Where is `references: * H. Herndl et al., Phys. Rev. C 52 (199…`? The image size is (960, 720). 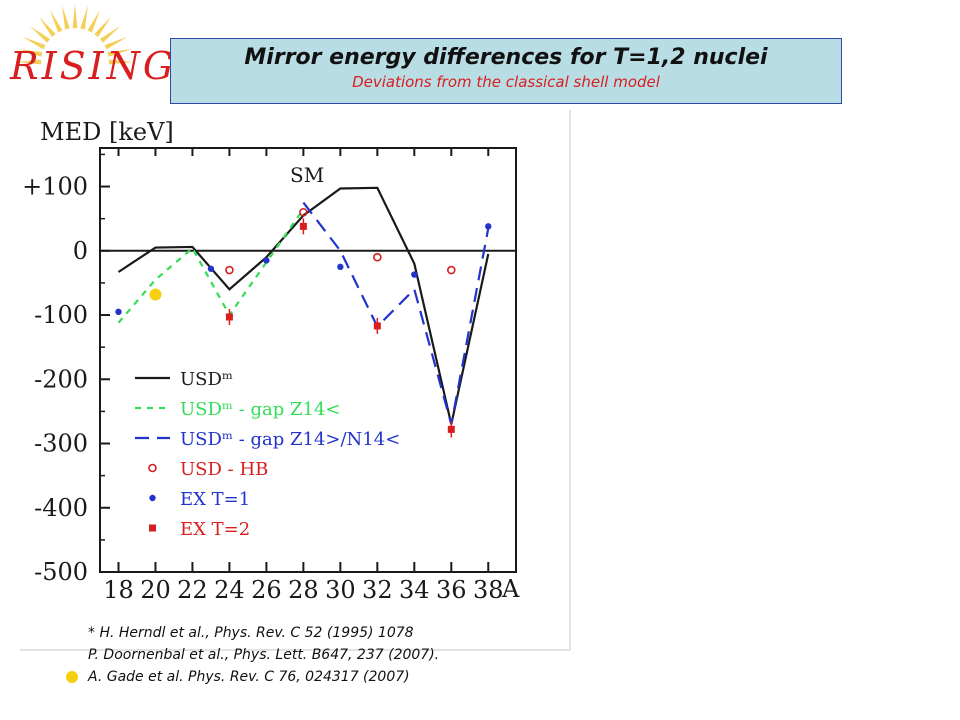 references: * H. Herndl et al., Phys. Rev. C 52 (199… is located at coordinates (263, 655).